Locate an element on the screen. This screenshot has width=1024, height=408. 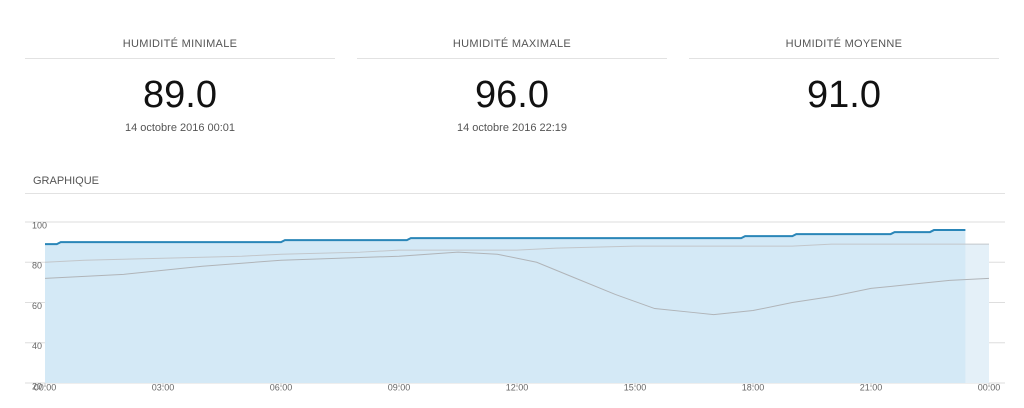
stat-label: HUMIDITÉ MINIMALE is located at coordinates (180, 44).